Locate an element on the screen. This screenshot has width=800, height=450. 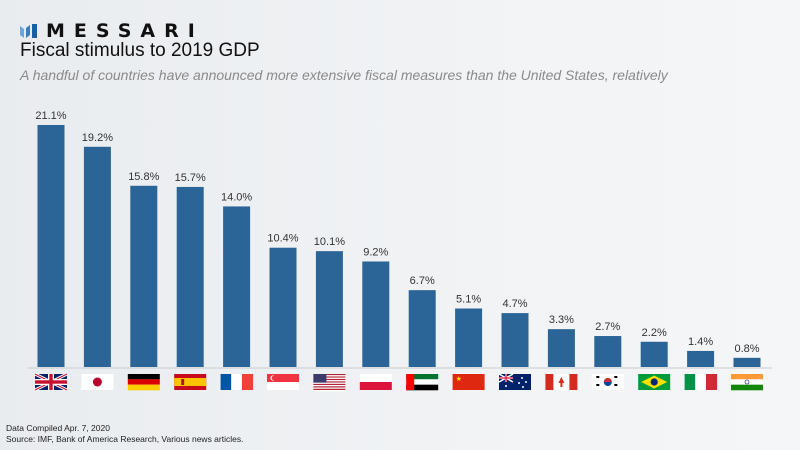
bar-japan is located at coordinates (97, 256).